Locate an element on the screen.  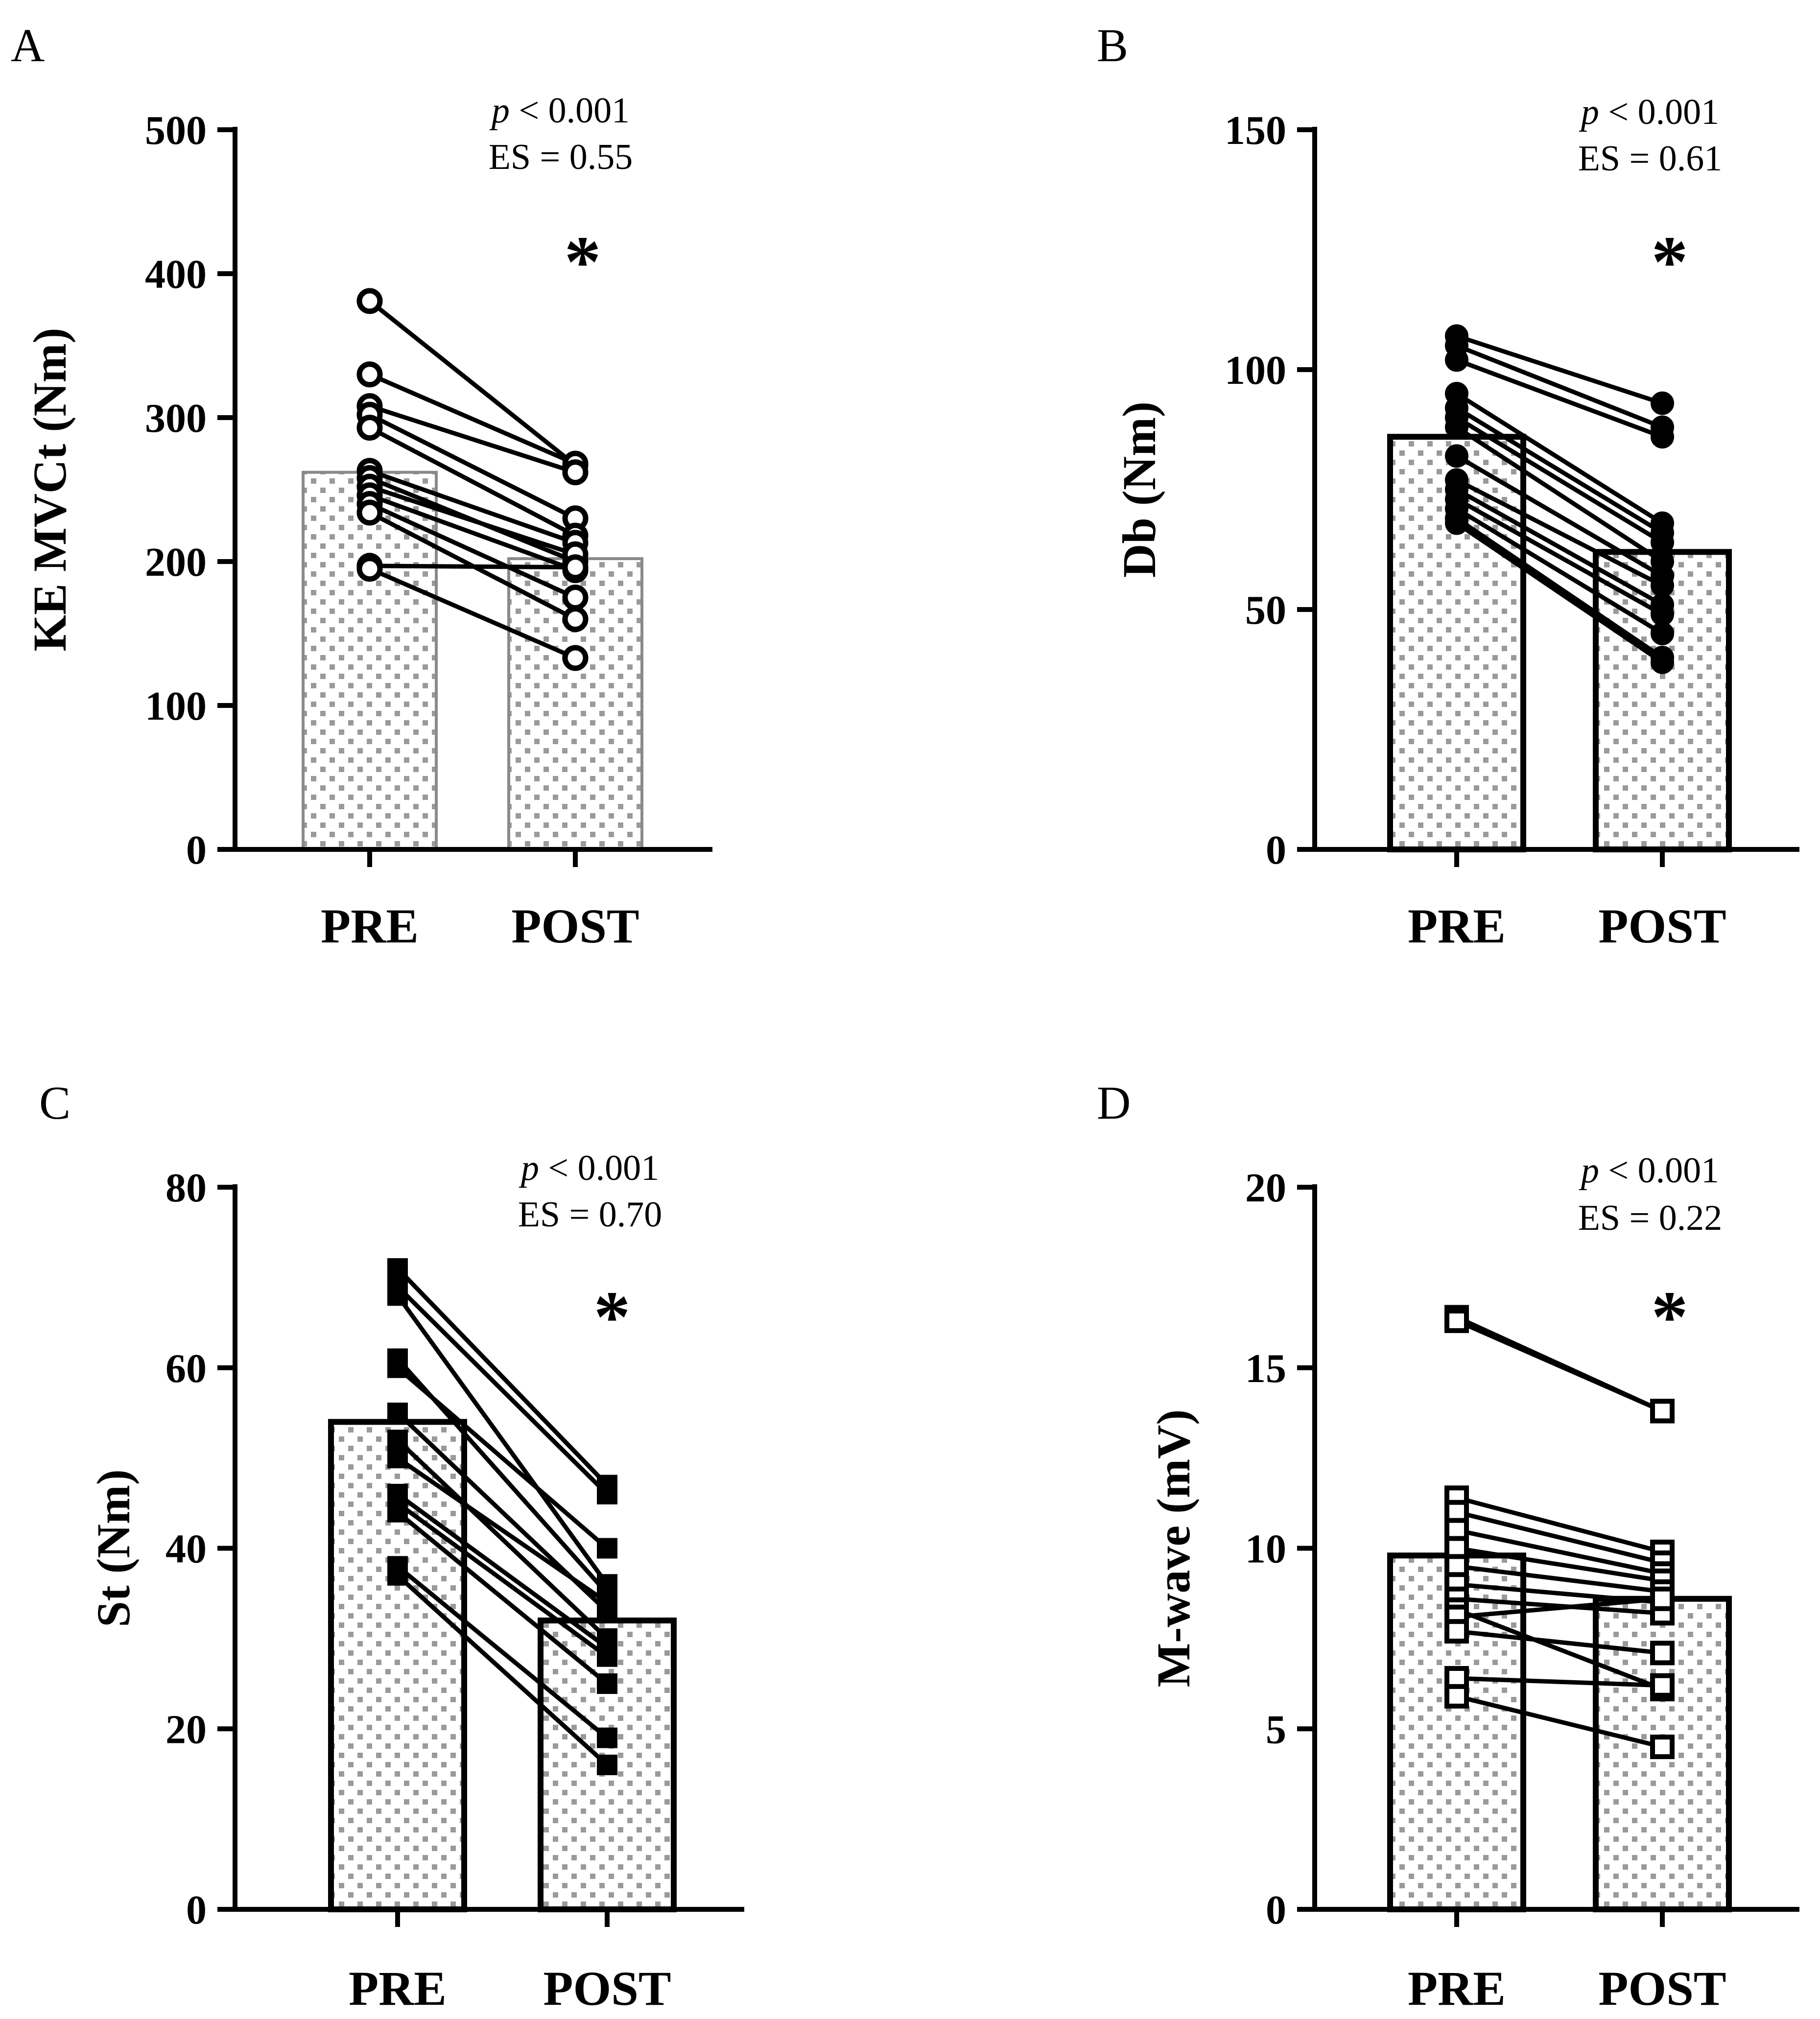
y-tick-label: 40 is located at coordinates (186, 1549).